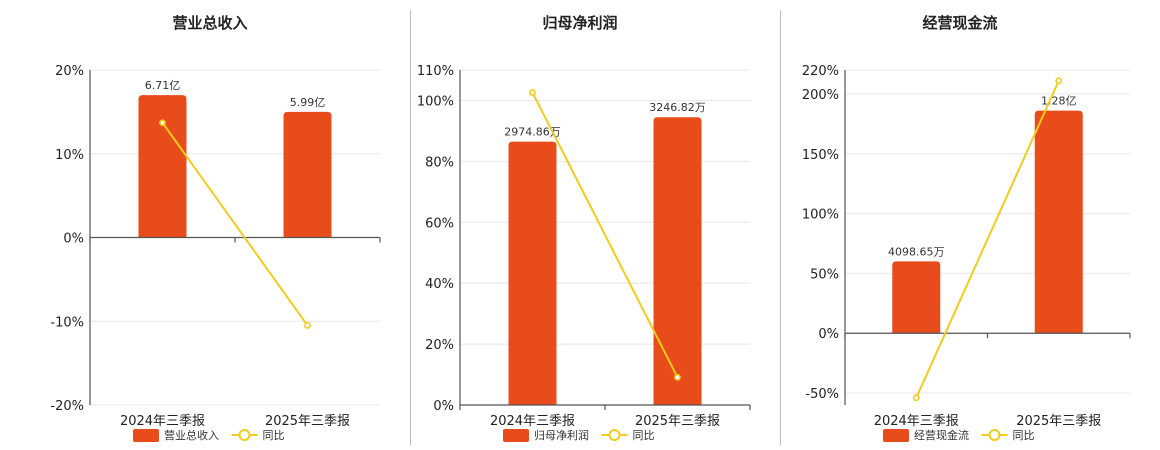 The width and height of the screenshot is (1160, 450). Describe the element at coordinates (67, 322) in the screenshot. I see `y-tick-label: -10%` at that location.